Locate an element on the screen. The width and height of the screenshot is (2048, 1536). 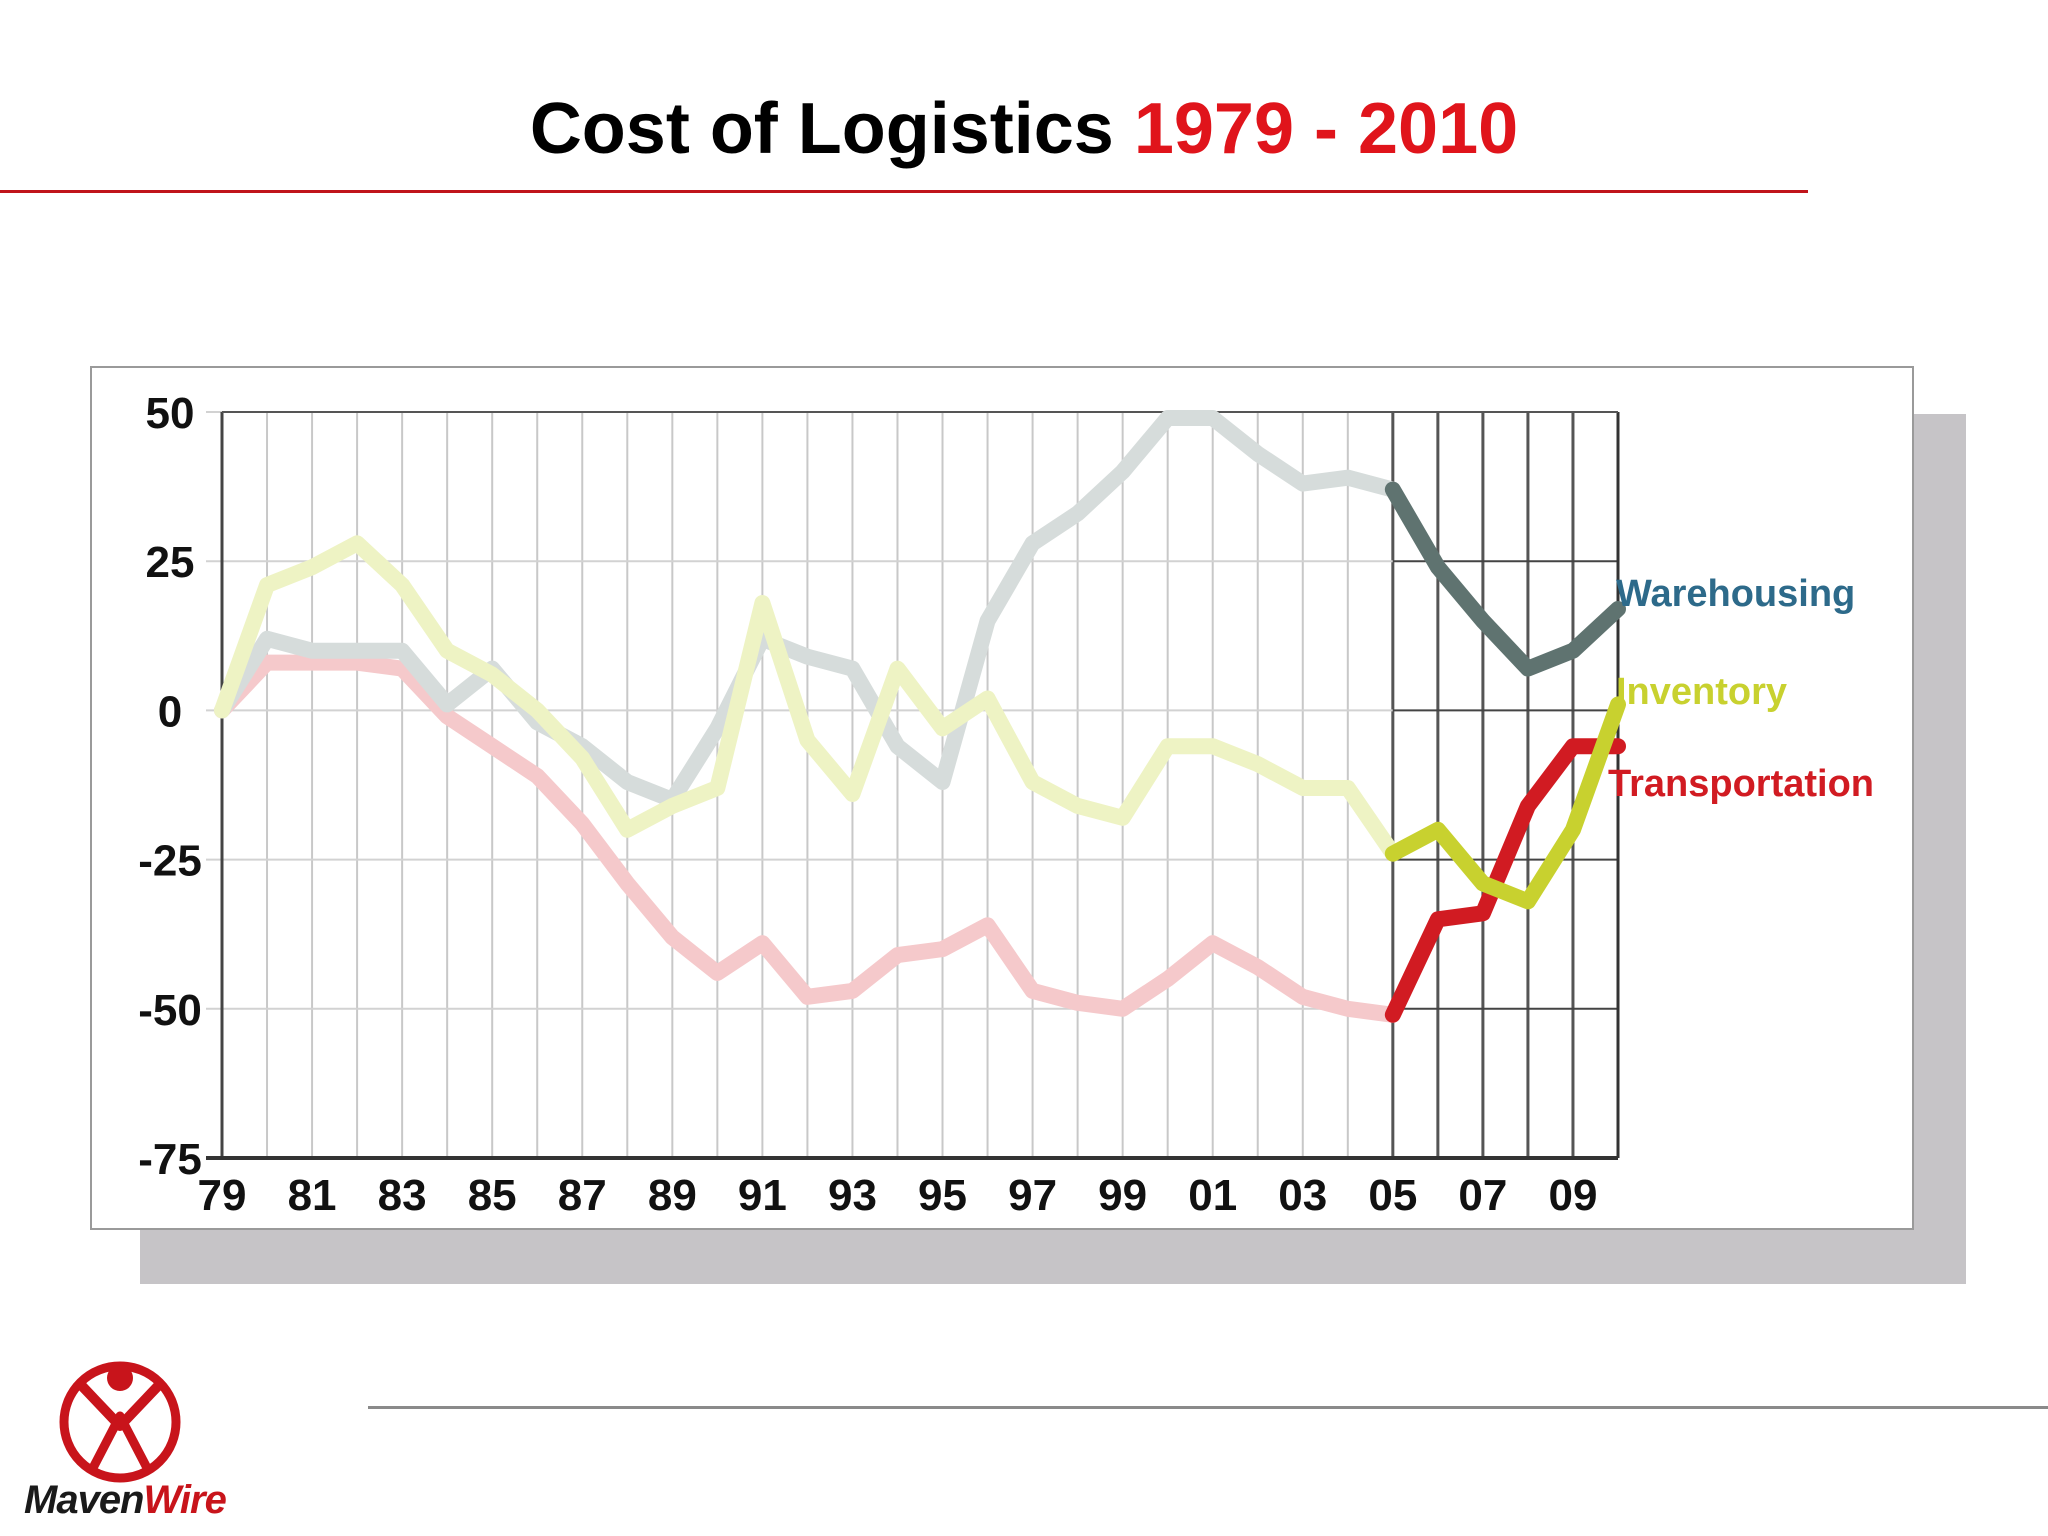
y-tick-label: 0 is located at coordinates (170, 711).